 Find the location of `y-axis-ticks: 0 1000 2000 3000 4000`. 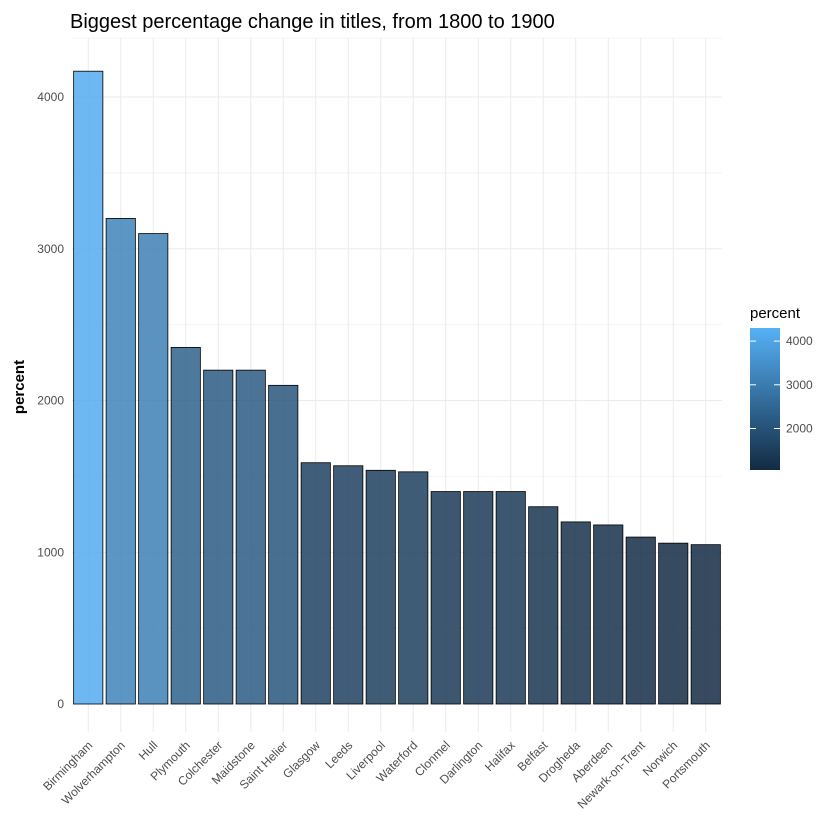

y-axis-ticks: 0 1000 2000 3000 4000 is located at coordinates (50, 400).